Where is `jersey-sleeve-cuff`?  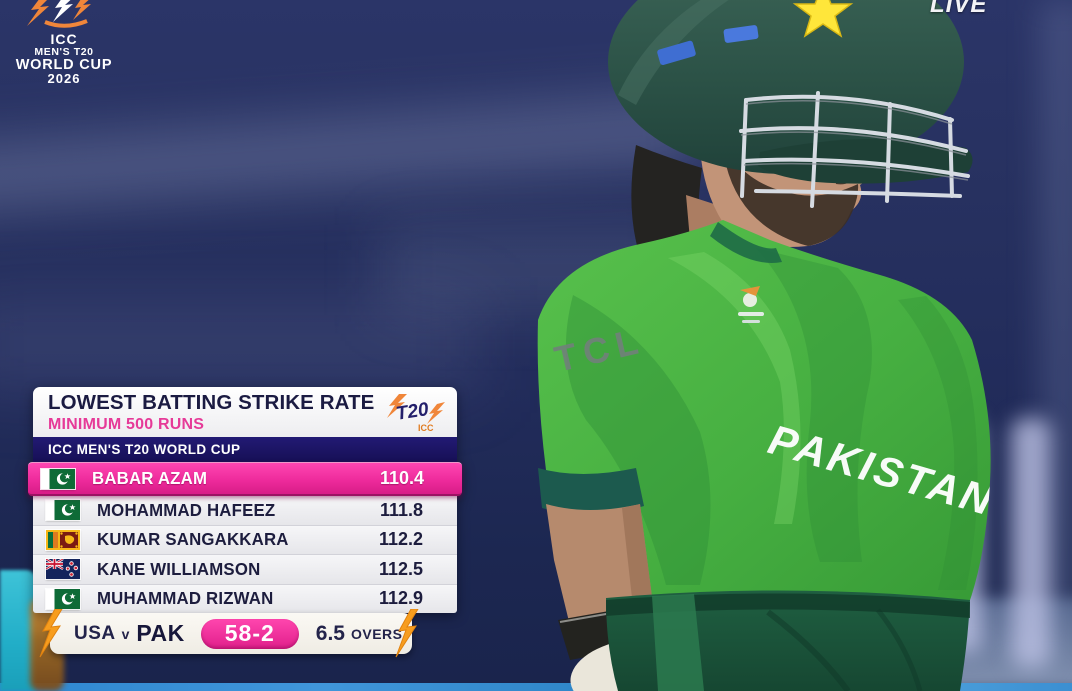
jersey-sleeve-cuff is located at coordinates (591, 491).